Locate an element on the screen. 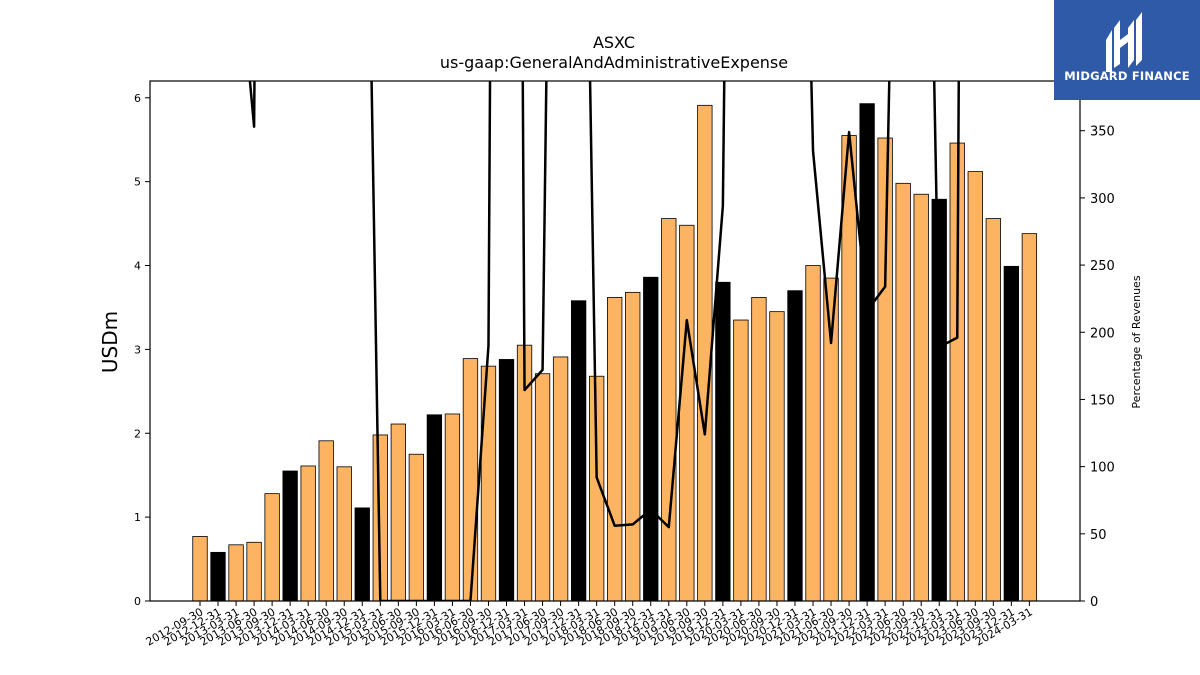  brand-logo: MIDGARD FINANCE is located at coordinates (1127, 50).